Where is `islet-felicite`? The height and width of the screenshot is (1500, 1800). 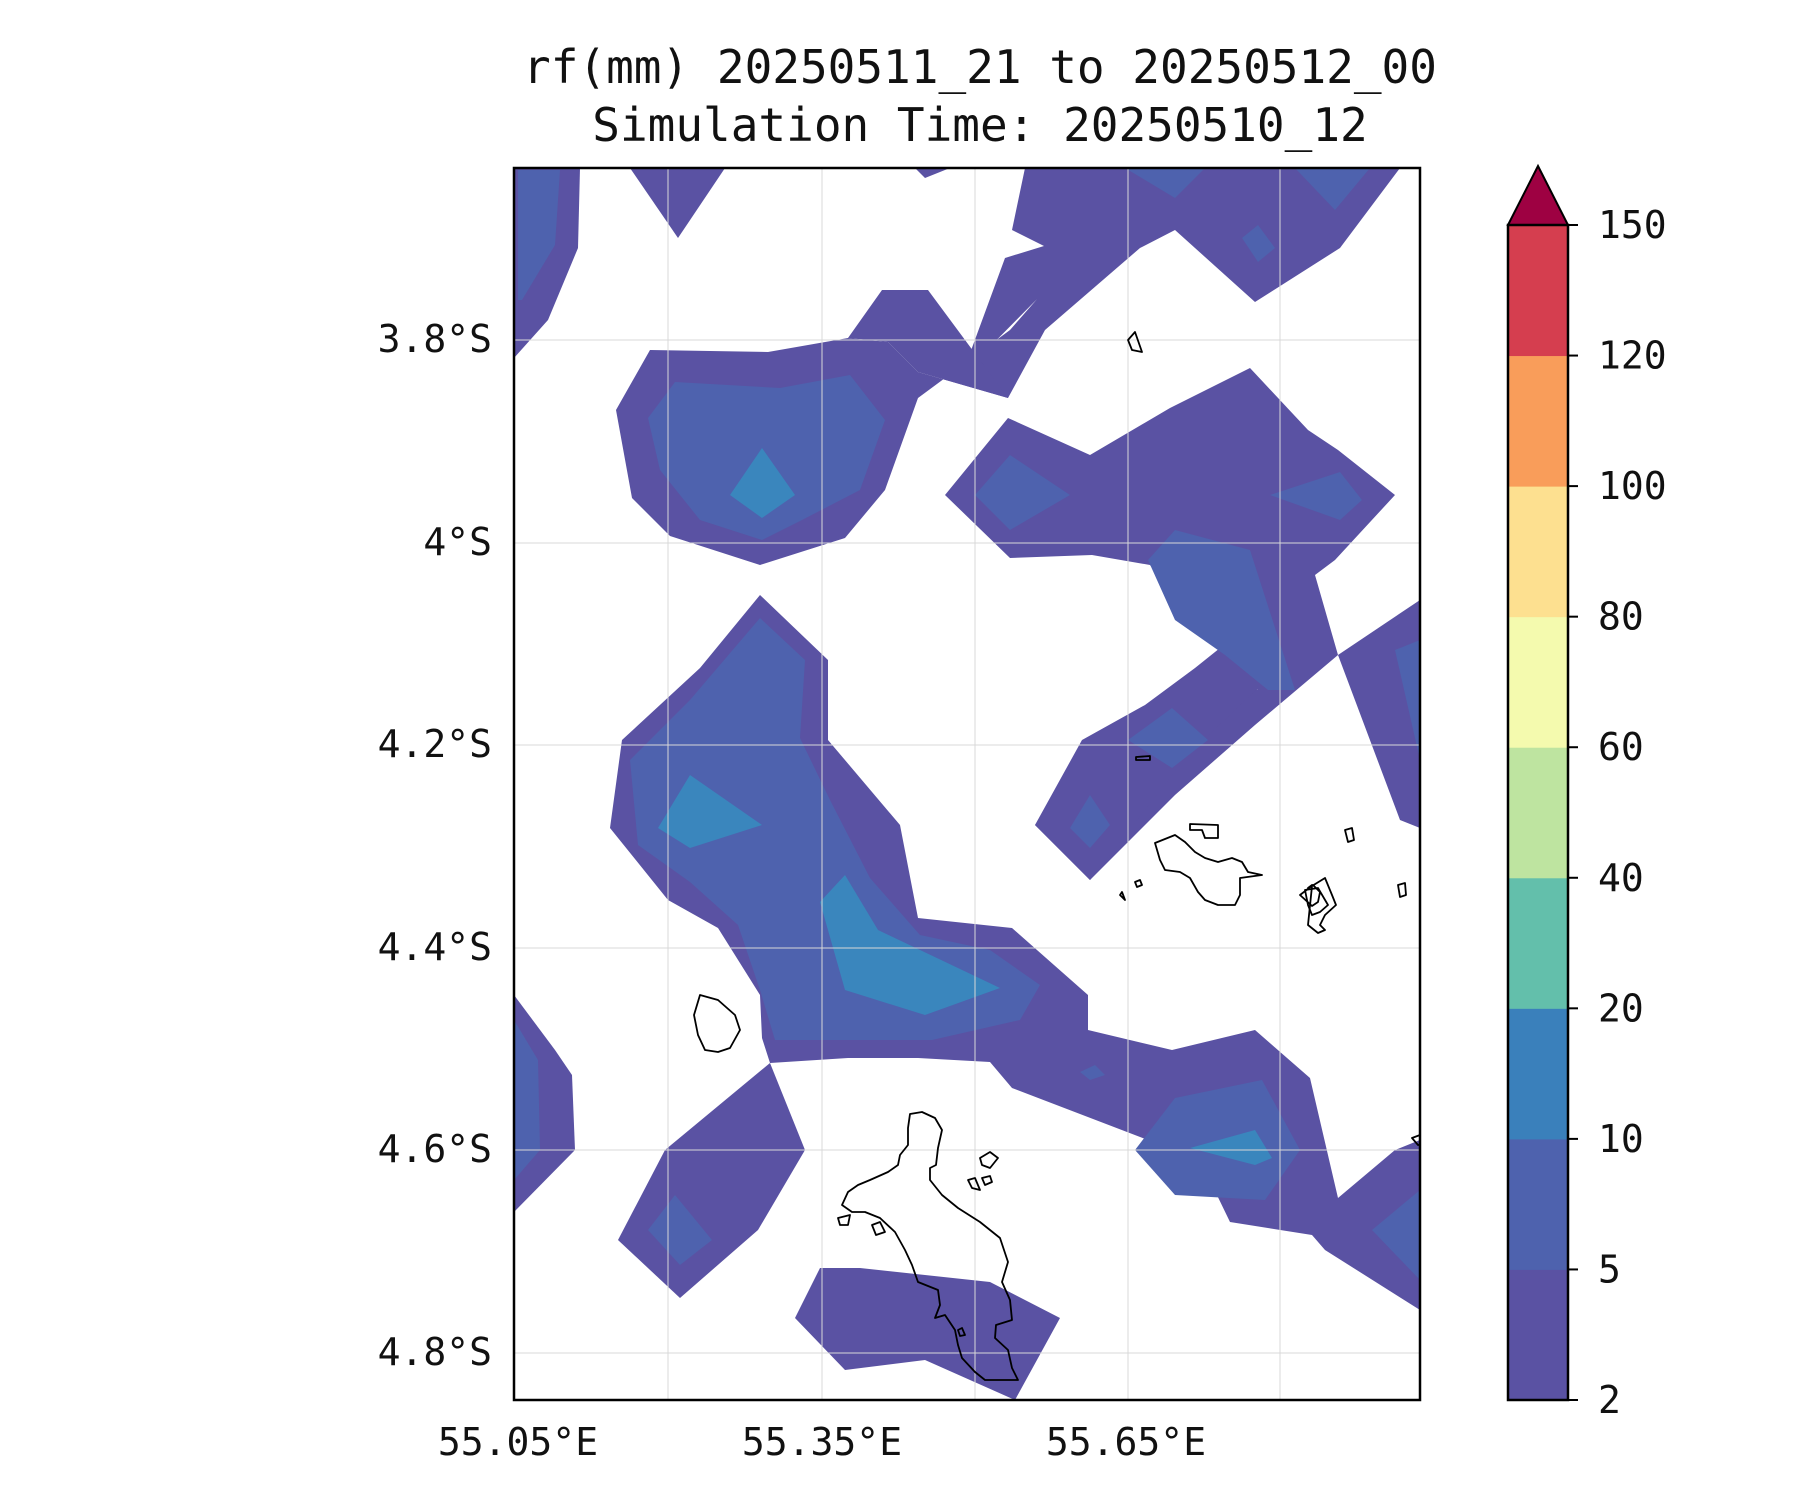
islet-felicite is located at coordinates (1349, 835).